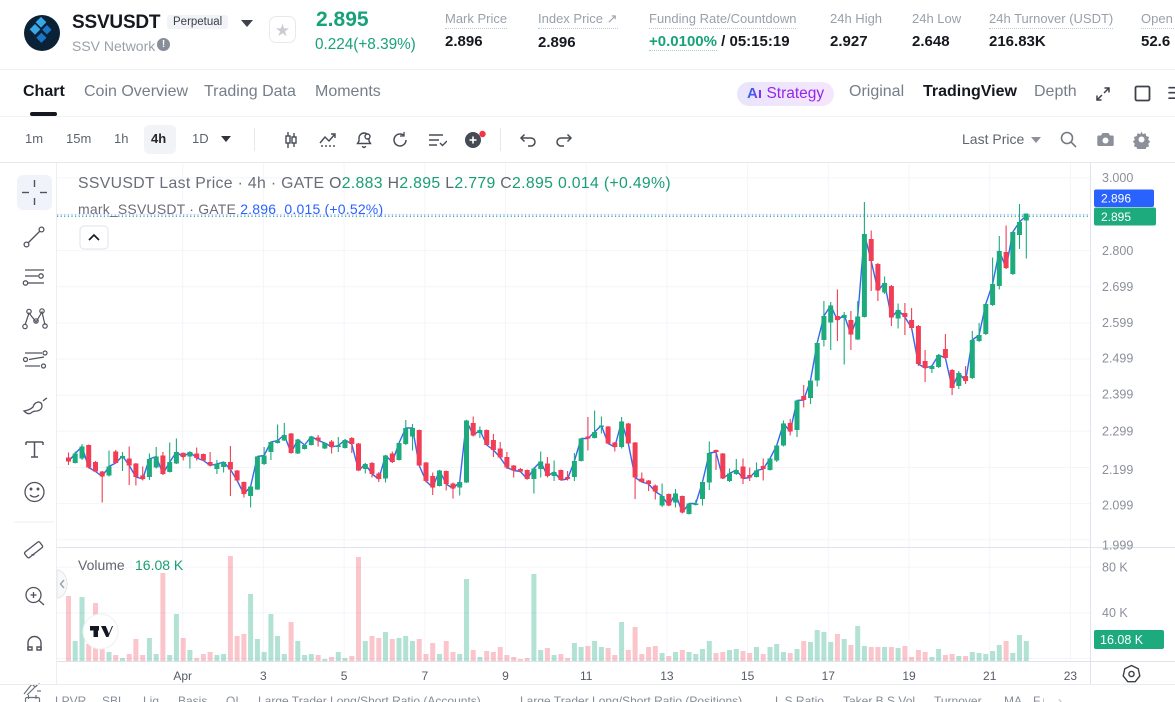 This screenshot has width=1175, height=702. What do you see at coordinates (1116, 199) in the screenshot?
I see `svg-text: 2.896` at bounding box center [1116, 199].